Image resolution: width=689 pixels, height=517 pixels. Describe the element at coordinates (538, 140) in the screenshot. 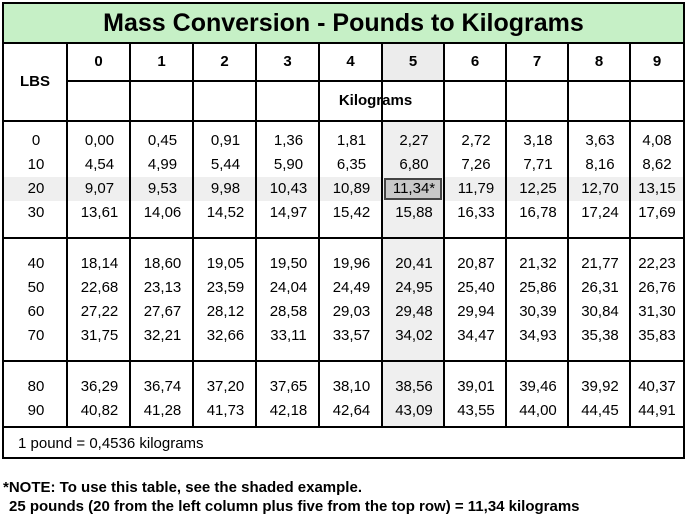

I see `table-cell: 3,18` at that location.